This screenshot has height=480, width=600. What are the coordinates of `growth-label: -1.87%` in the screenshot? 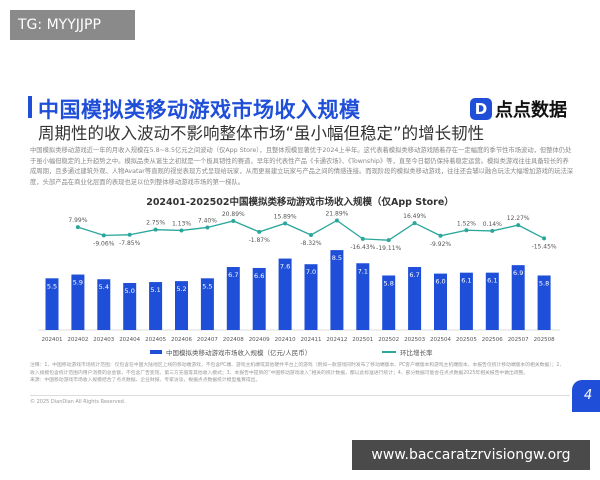 It's located at (260, 240).